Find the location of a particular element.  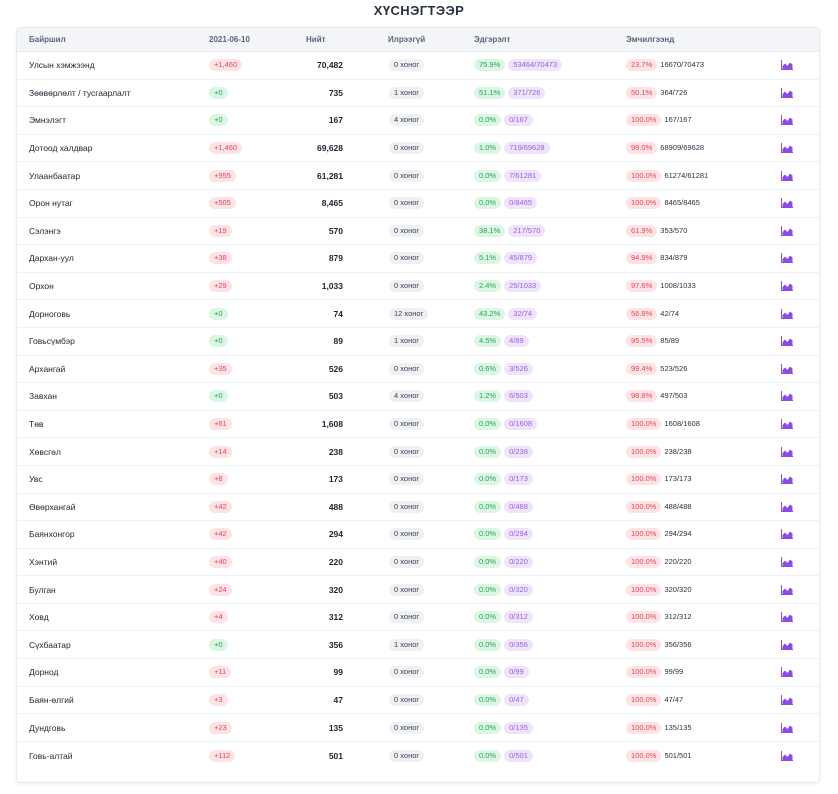

total-cases: 312 is located at coordinates (335, 617).